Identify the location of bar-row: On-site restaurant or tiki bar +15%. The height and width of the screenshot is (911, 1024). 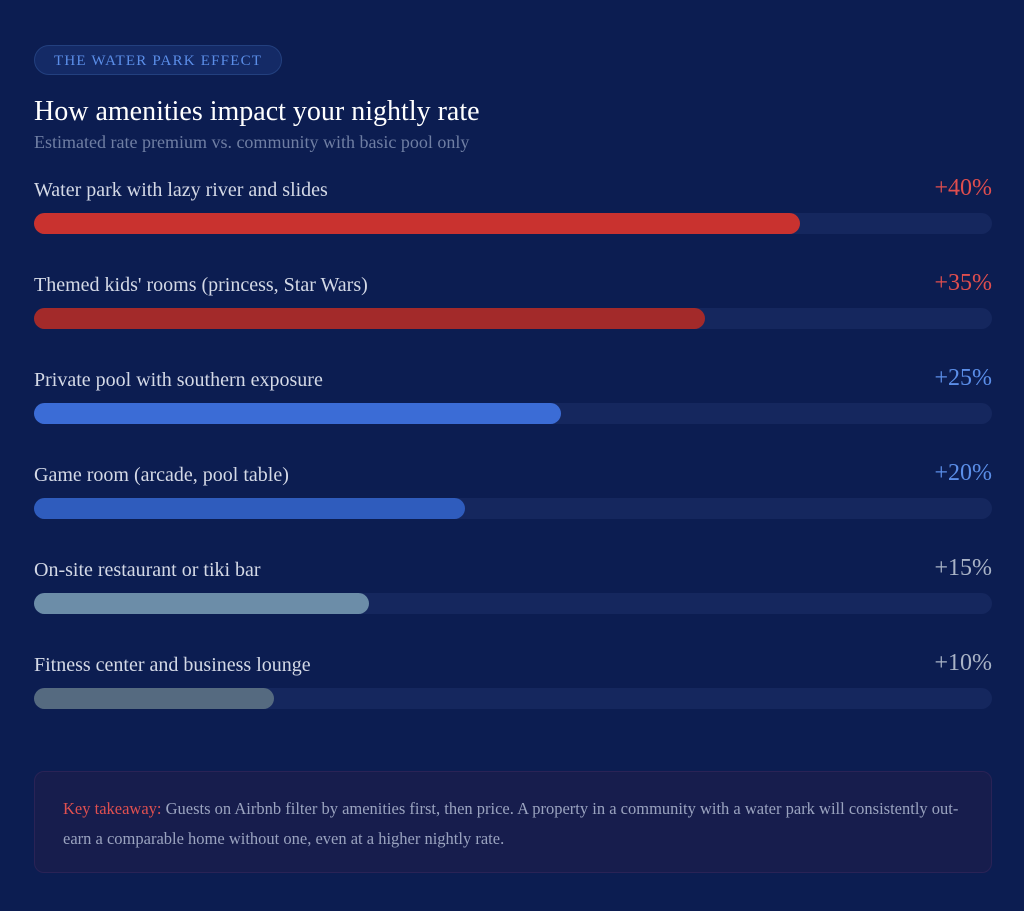
(513, 603).